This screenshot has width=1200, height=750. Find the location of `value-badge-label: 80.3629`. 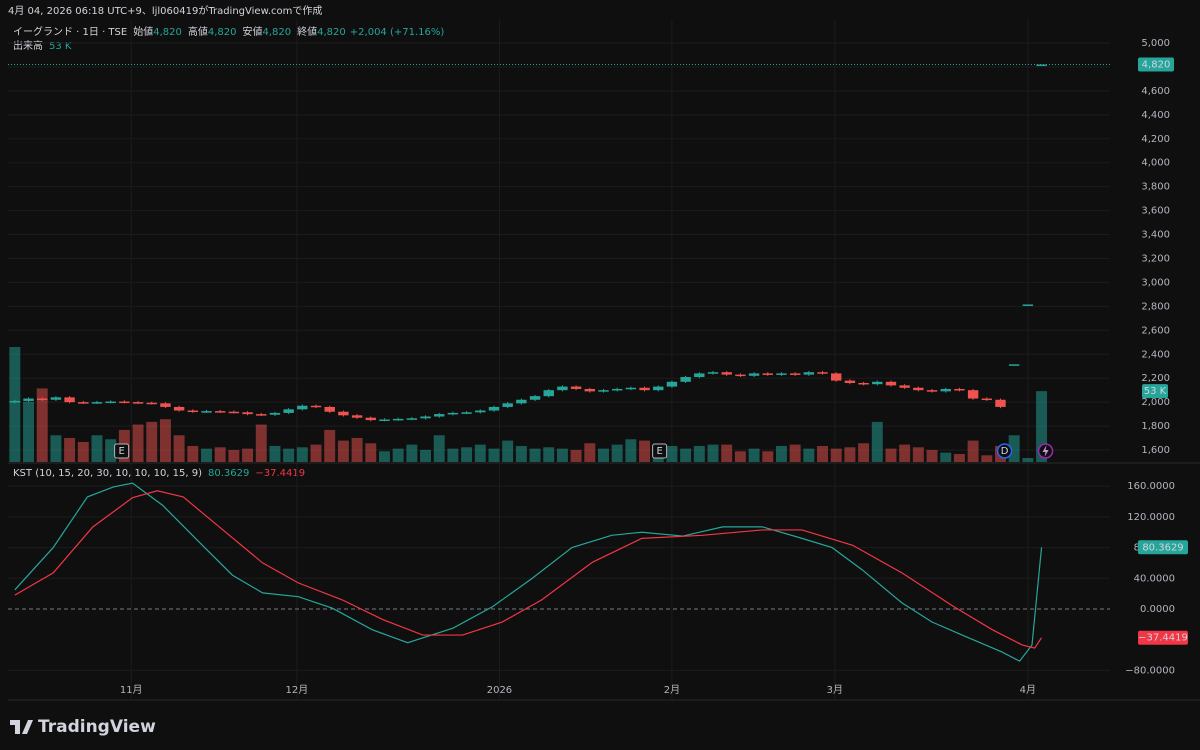

value-badge-label: 80.3629 is located at coordinates (1162, 547).